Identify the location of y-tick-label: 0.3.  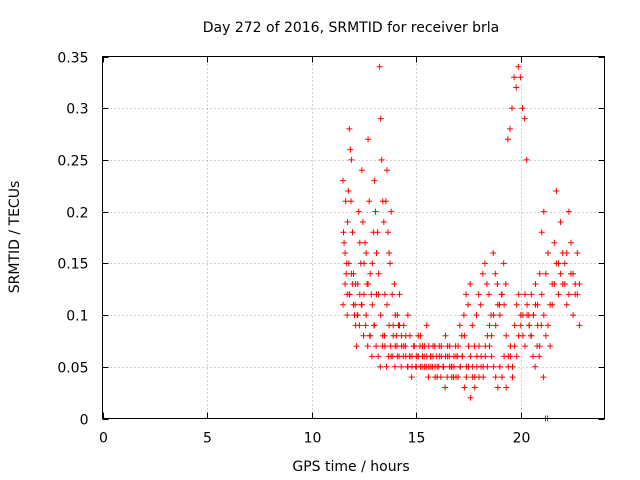
(77, 110).